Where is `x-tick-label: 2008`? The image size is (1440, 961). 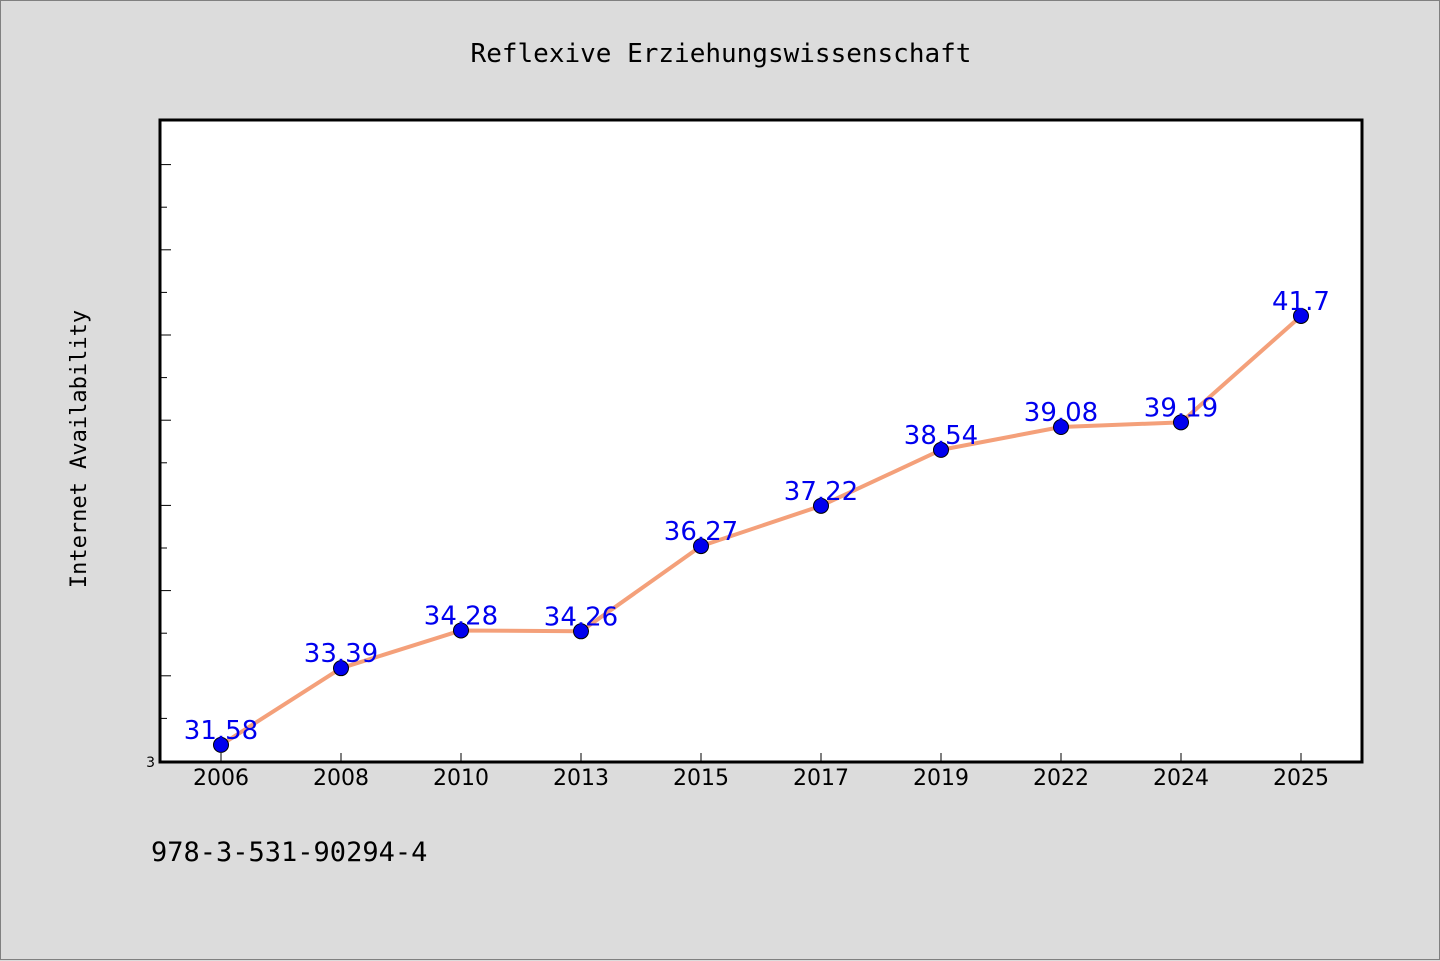
x-tick-label: 2008 is located at coordinates (341, 778).